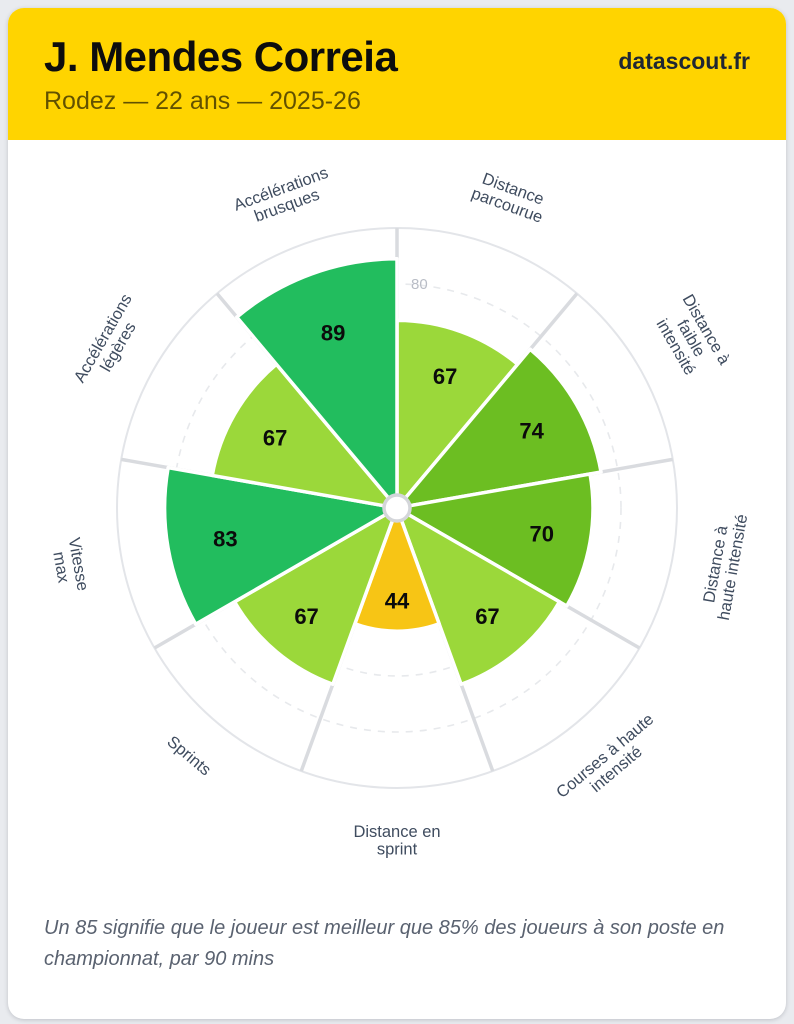 The width and height of the screenshot is (794, 1024). Describe the element at coordinates (690, 338) in the screenshot. I see `category-label-2: Distance àfaibleintensité` at that location.